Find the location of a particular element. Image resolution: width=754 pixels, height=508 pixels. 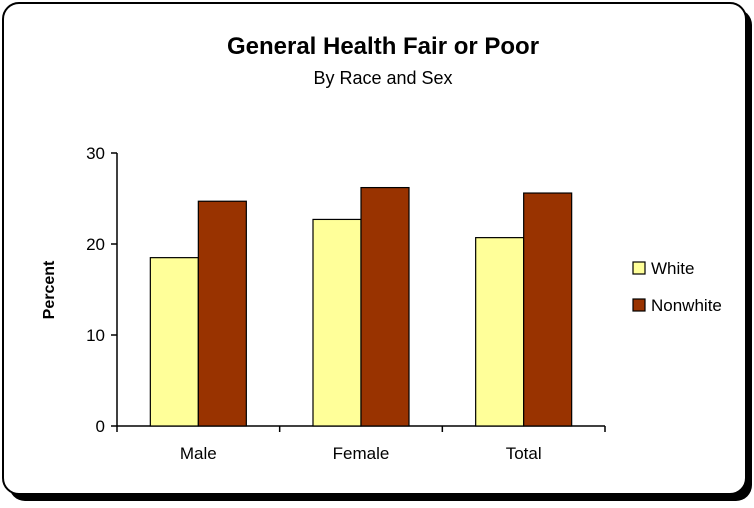

legend-label-white: White is located at coordinates (672, 268).